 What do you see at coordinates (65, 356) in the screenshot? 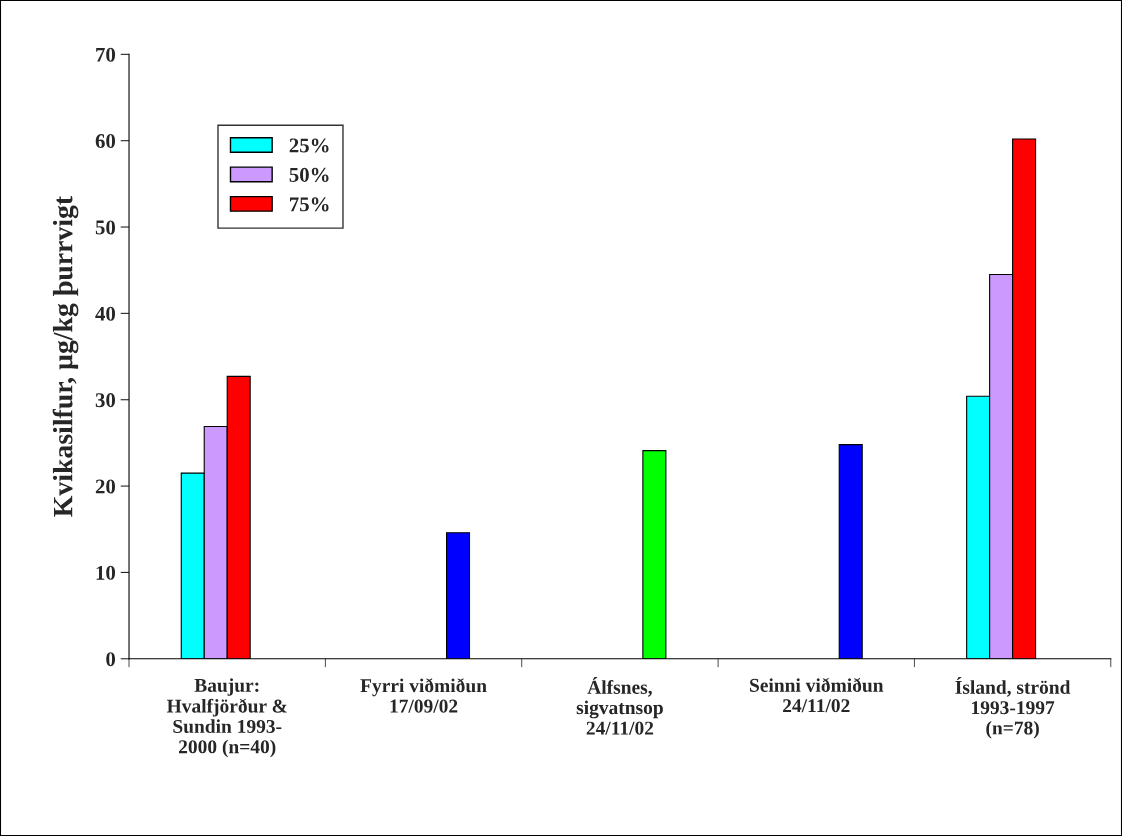
I see `y-axis-title: Kvikasilfur, µg/kg þurrvigt` at bounding box center [65, 356].